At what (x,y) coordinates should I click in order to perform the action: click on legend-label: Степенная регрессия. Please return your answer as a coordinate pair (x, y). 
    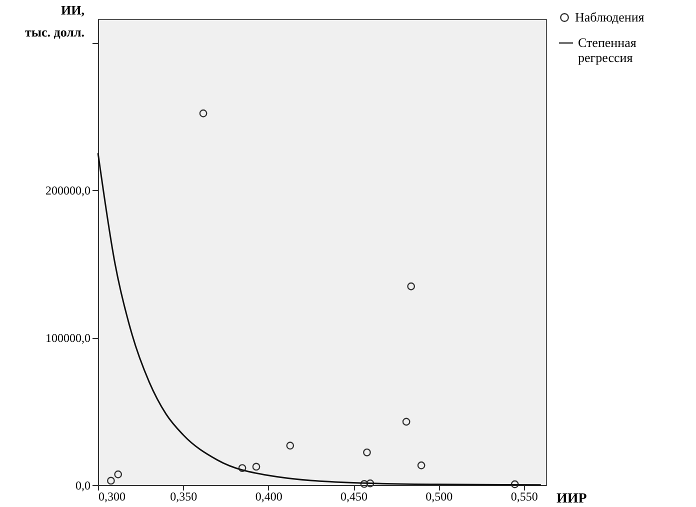
    Looking at the image, I should click on (607, 50).